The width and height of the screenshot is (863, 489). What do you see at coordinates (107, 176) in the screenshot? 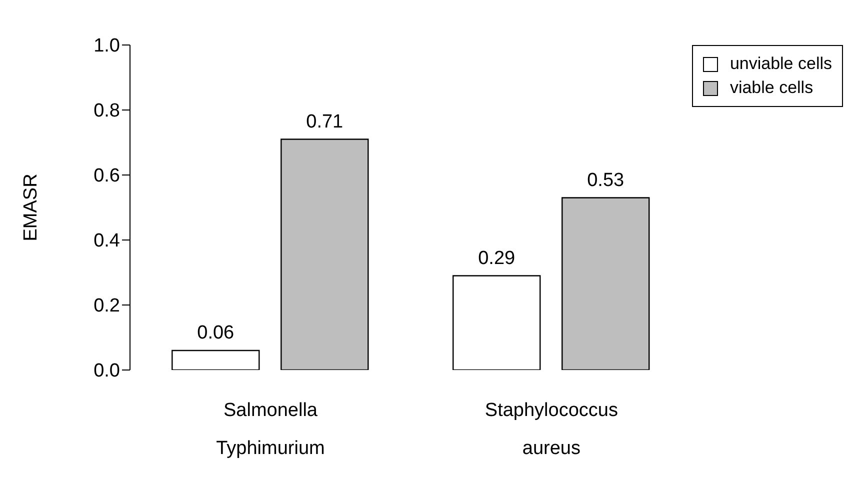
I see `y-tick-label: 0.6` at bounding box center [107, 176].